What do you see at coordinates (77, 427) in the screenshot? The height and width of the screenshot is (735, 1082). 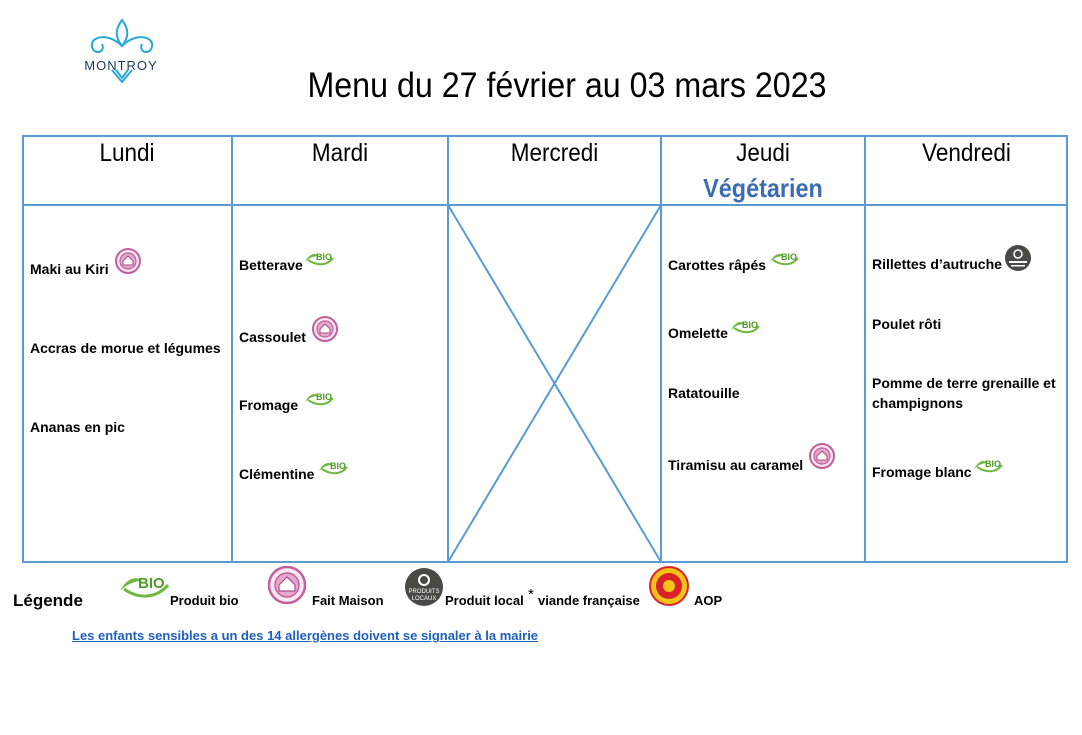 I see `menu-item: Ananas en pic` at bounding box center [77, 427].